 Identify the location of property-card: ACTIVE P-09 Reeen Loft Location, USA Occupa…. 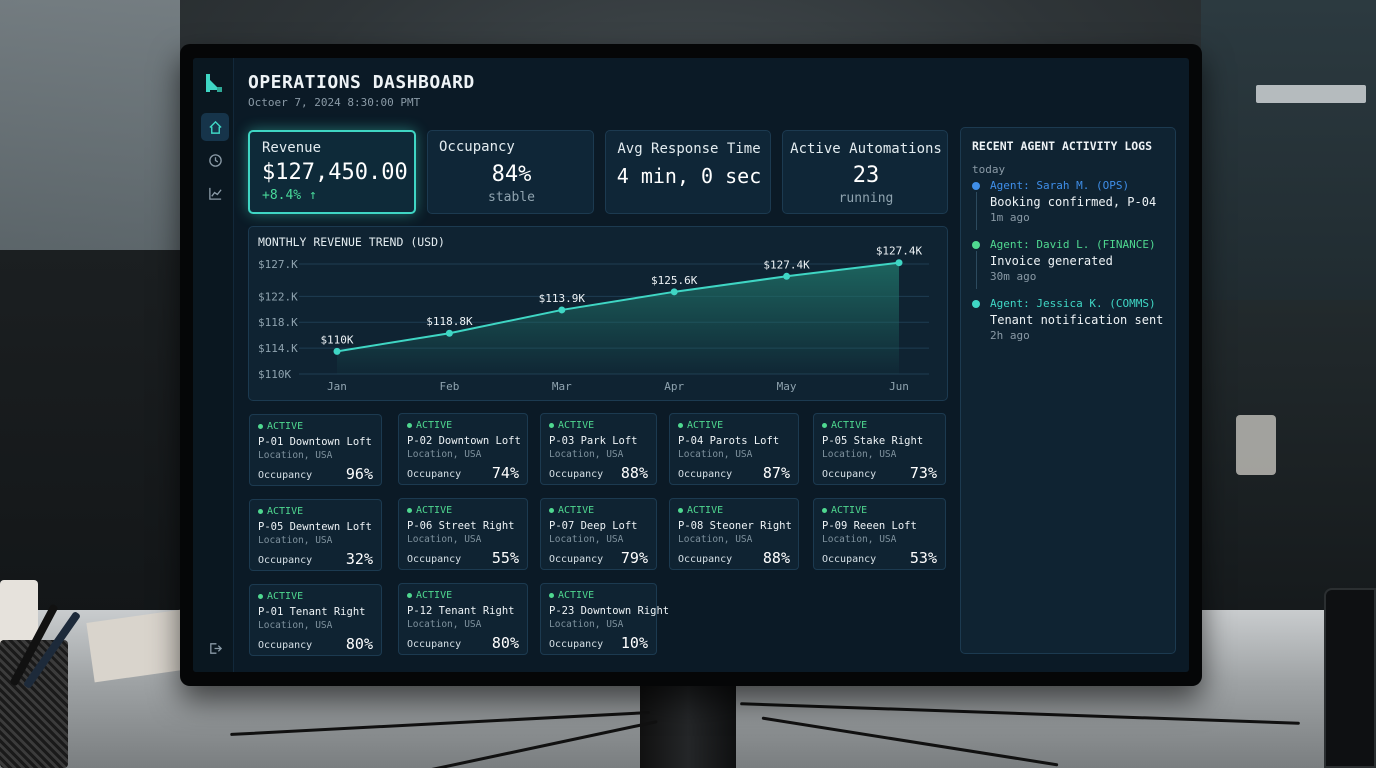
(879, 534).